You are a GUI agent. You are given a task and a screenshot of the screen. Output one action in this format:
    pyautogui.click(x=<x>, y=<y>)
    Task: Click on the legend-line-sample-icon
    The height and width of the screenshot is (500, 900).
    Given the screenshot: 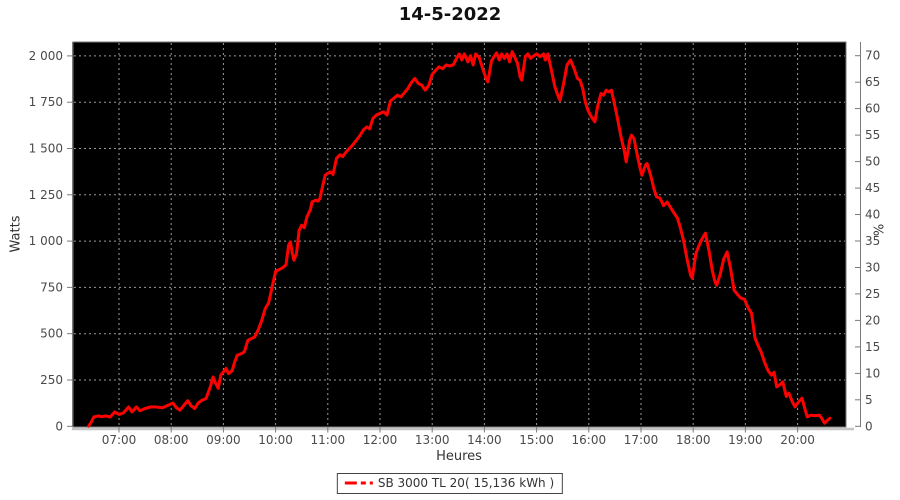 What is the action you would take?
    pyautogui.click(x=358, y=483)
    